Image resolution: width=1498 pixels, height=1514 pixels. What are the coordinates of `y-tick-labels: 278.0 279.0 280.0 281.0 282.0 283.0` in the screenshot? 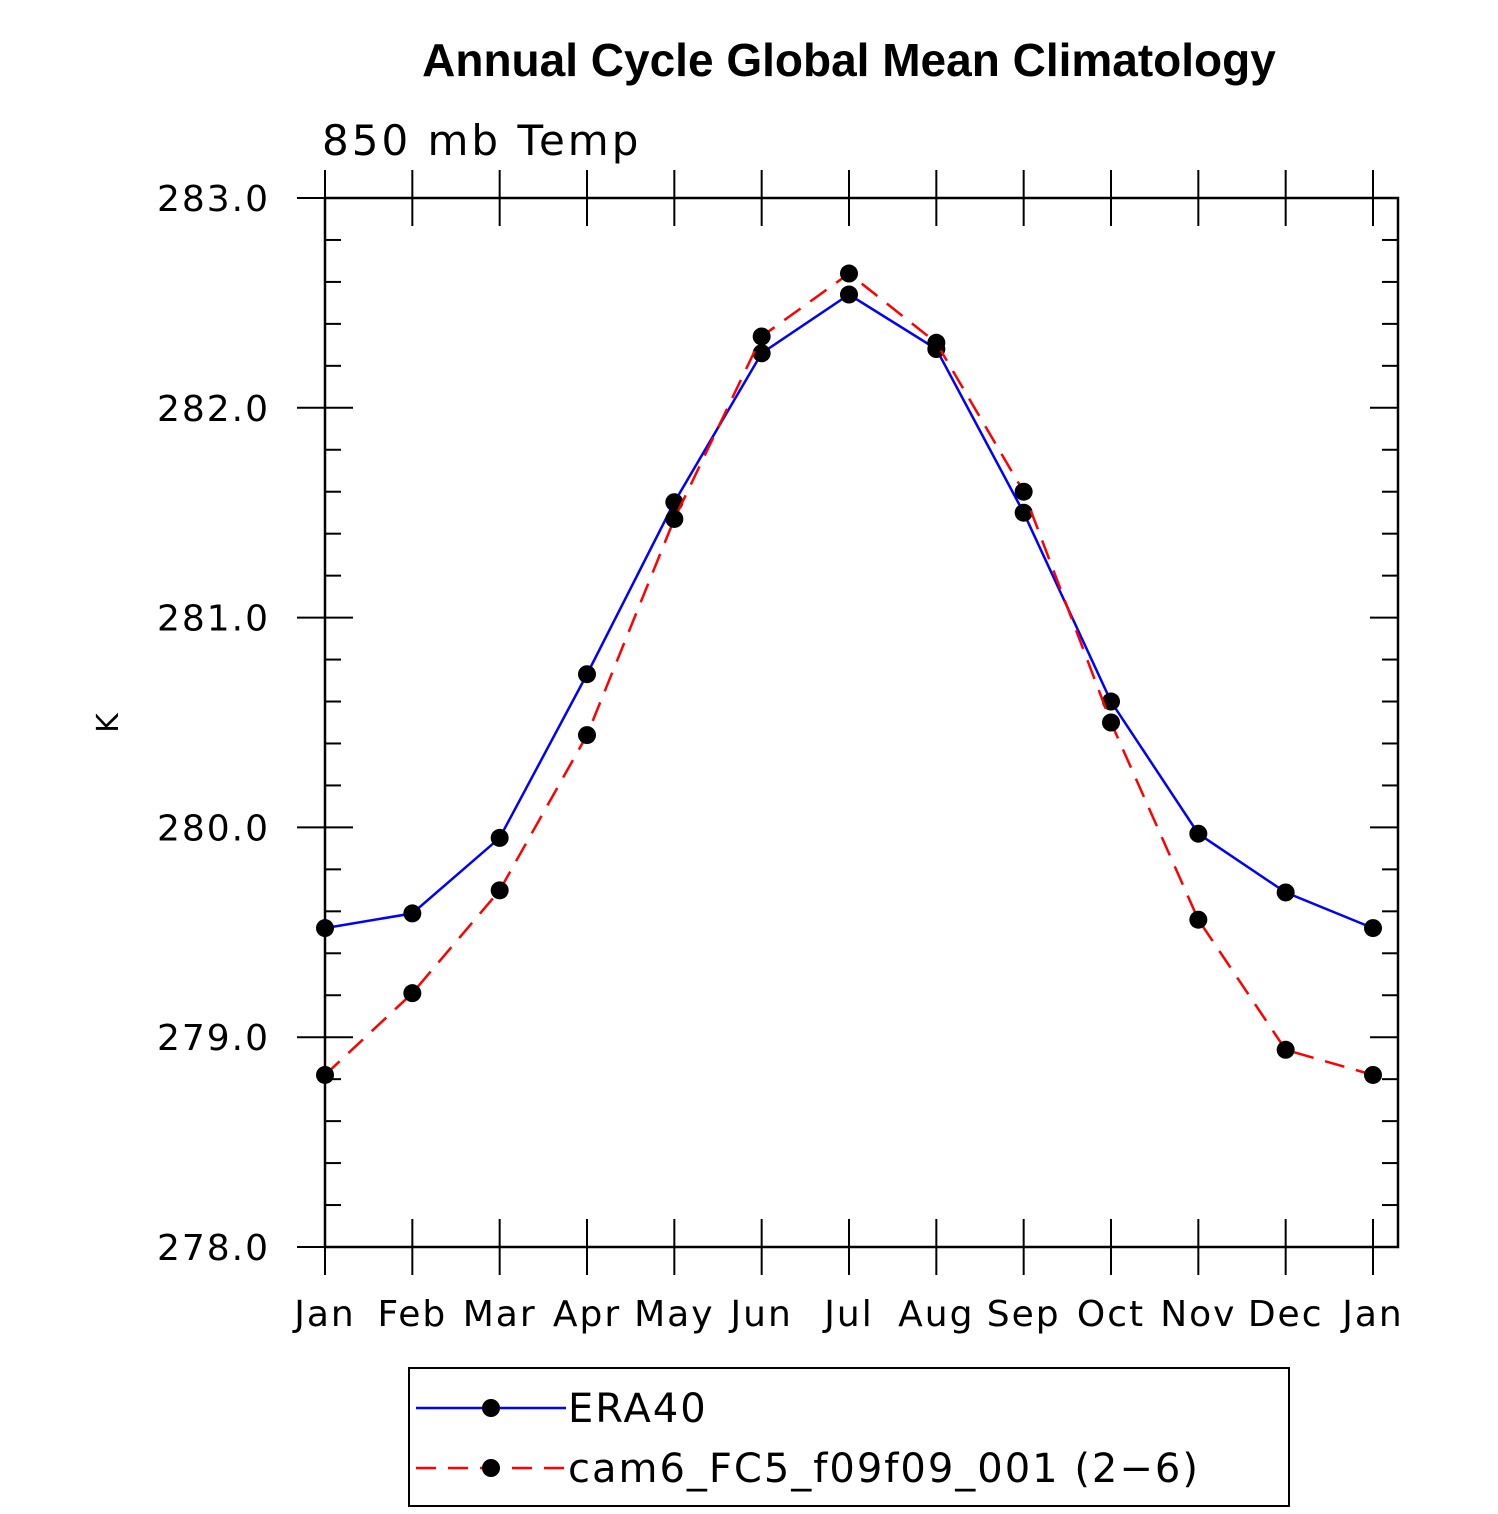 It's located at (213, 724).